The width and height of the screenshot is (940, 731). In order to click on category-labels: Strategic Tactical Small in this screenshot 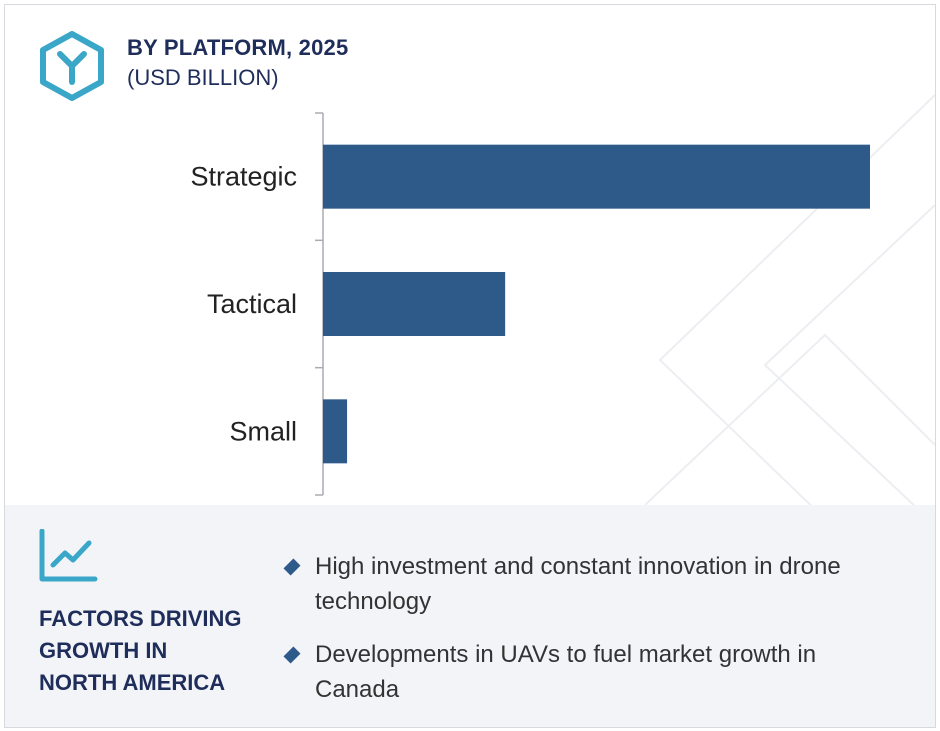, I will do `click(243, 304)`.